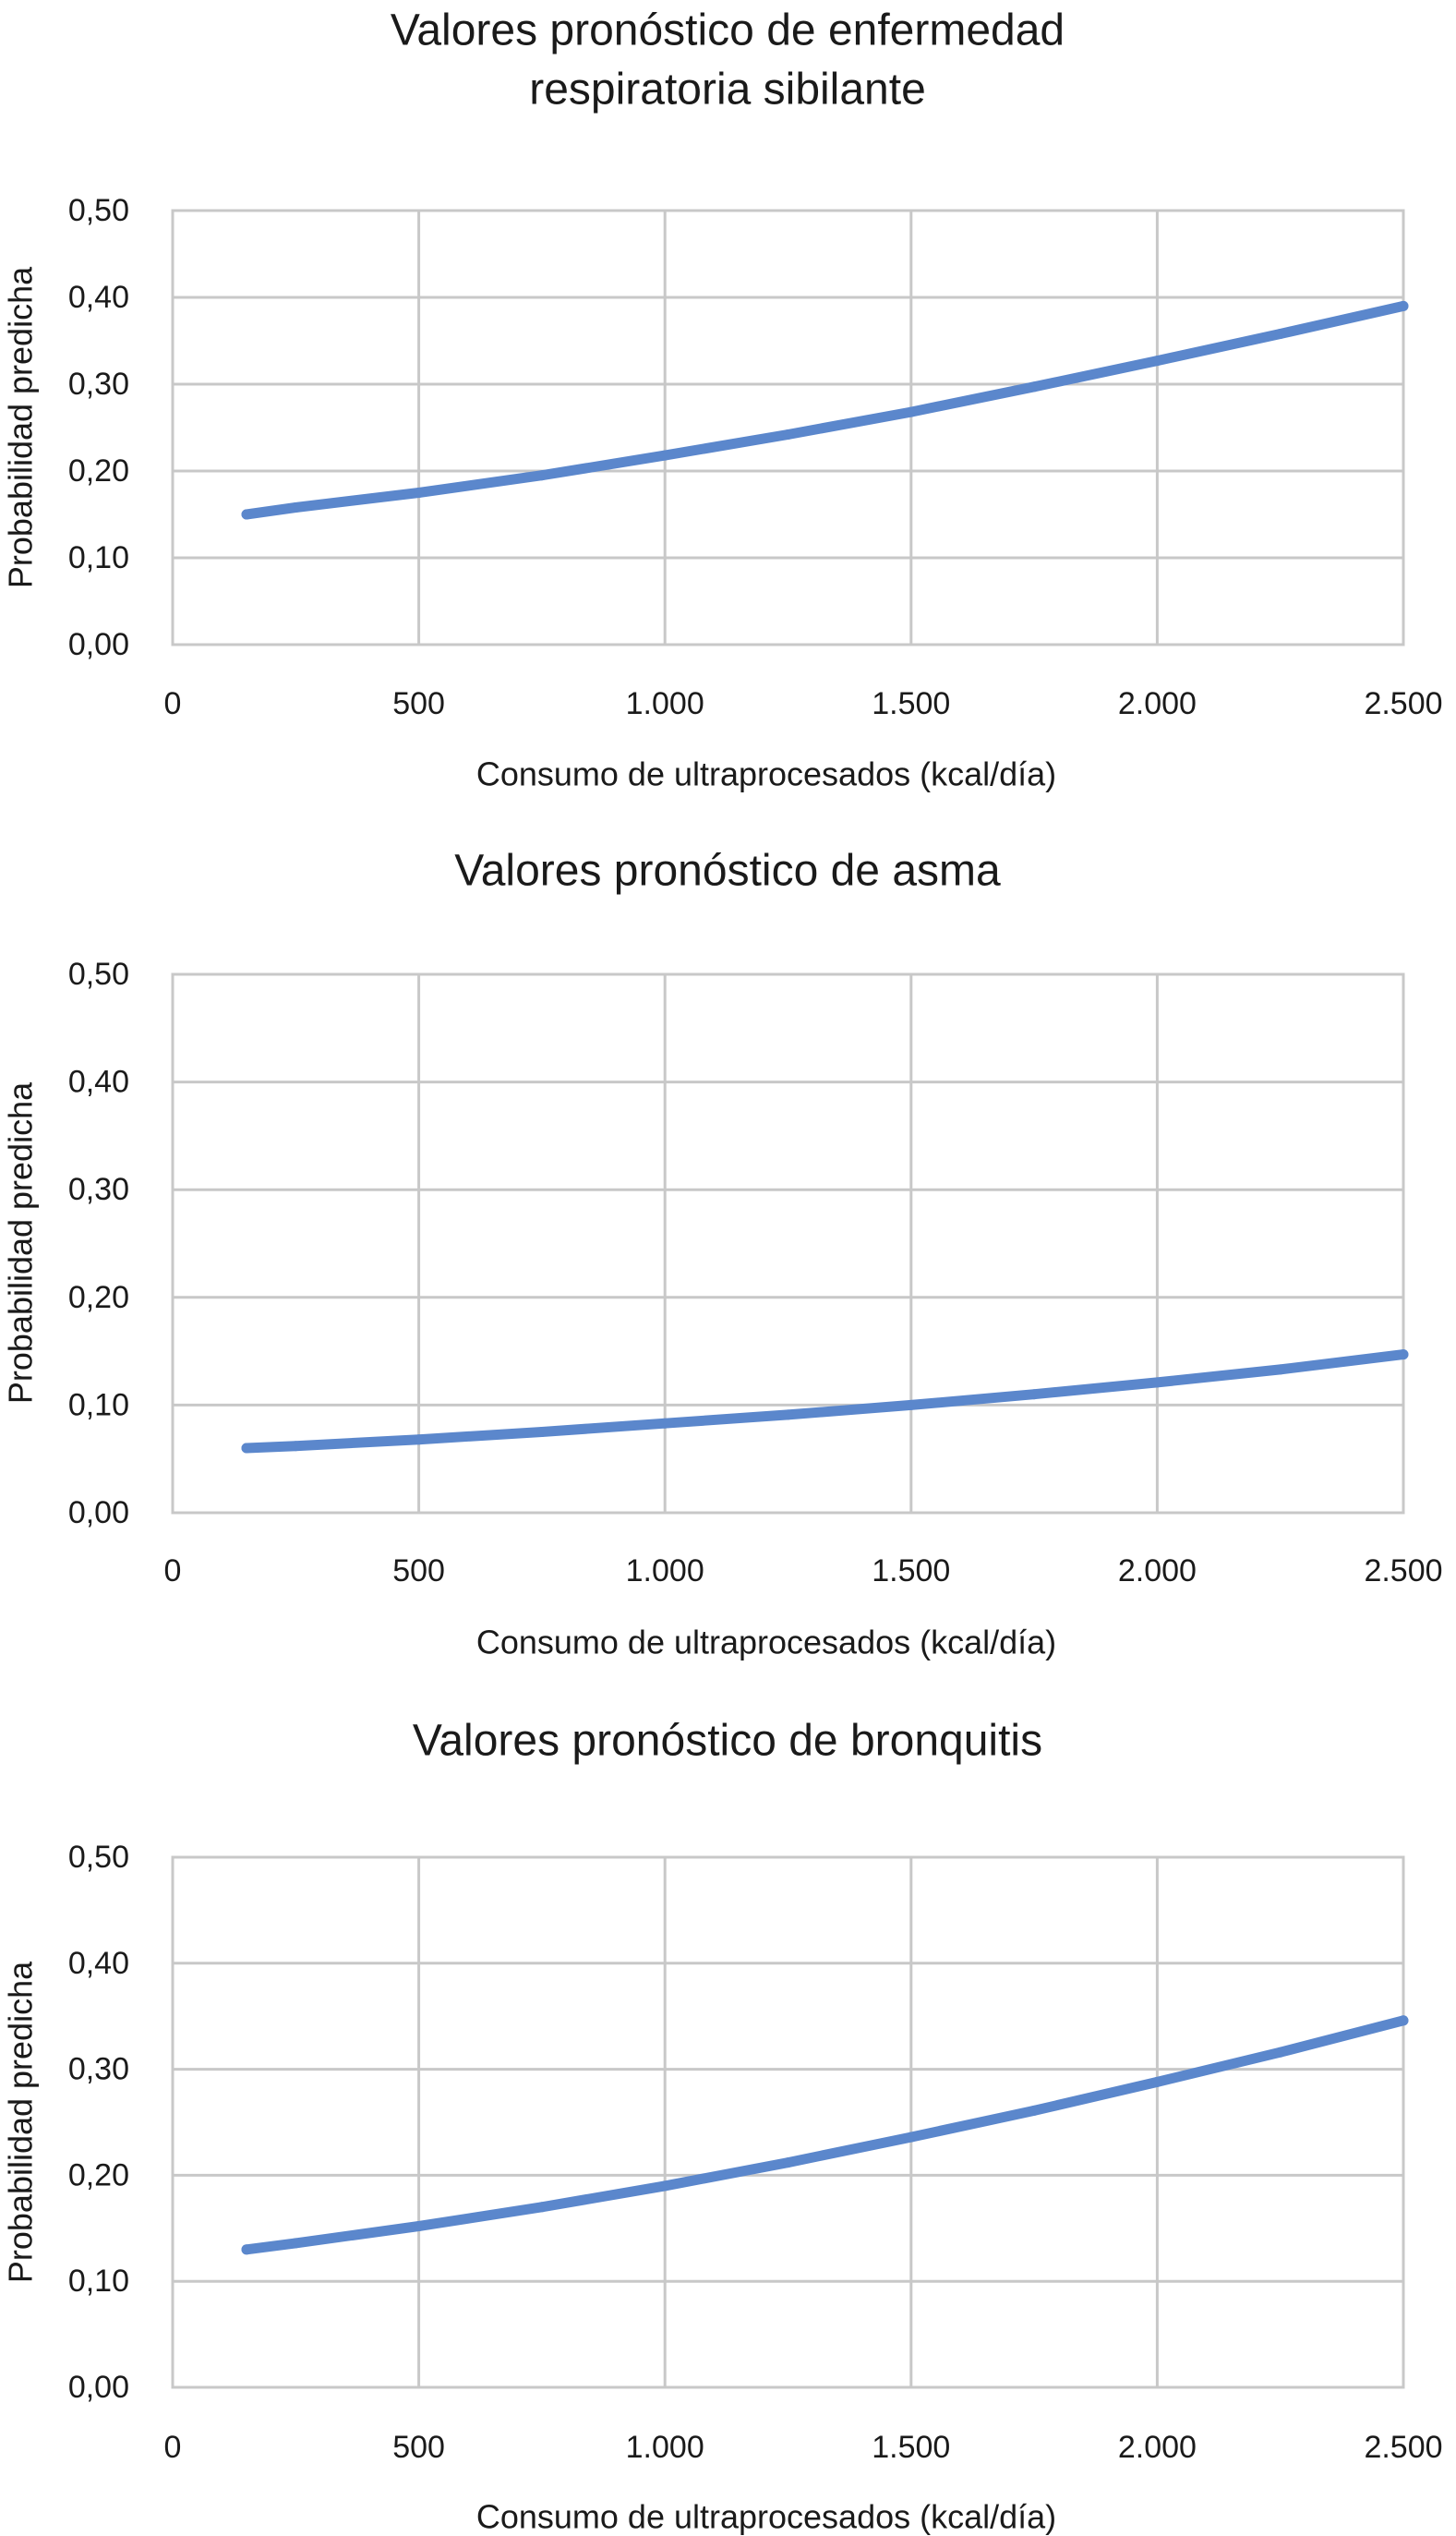  I want to click on plot-area, so click(788, 427).